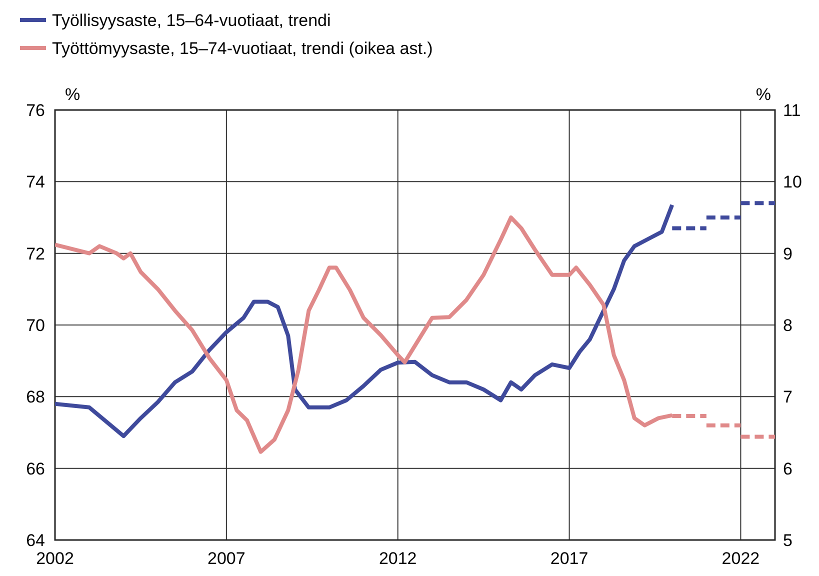 The image size is (819, 576). Describe the element at coordinates (35, 397) in the screenshot. I see `y-tick-label: 68` at that location.